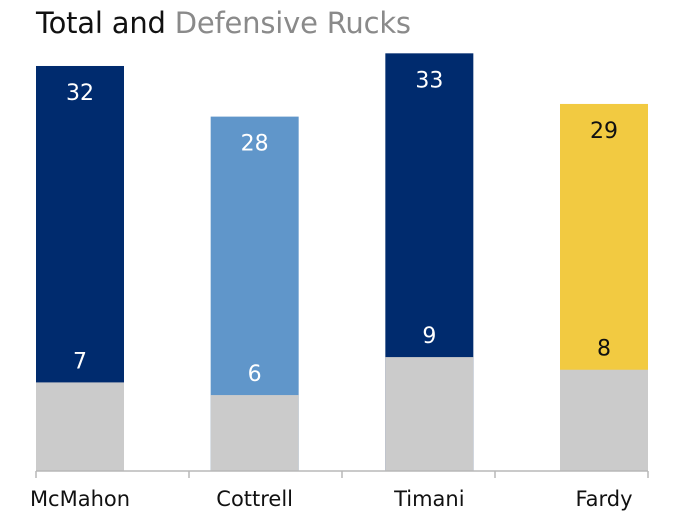 This screenshot has width=676, height=526. I want to click on label-defensive-cottrell: 6, so click(255, 374).